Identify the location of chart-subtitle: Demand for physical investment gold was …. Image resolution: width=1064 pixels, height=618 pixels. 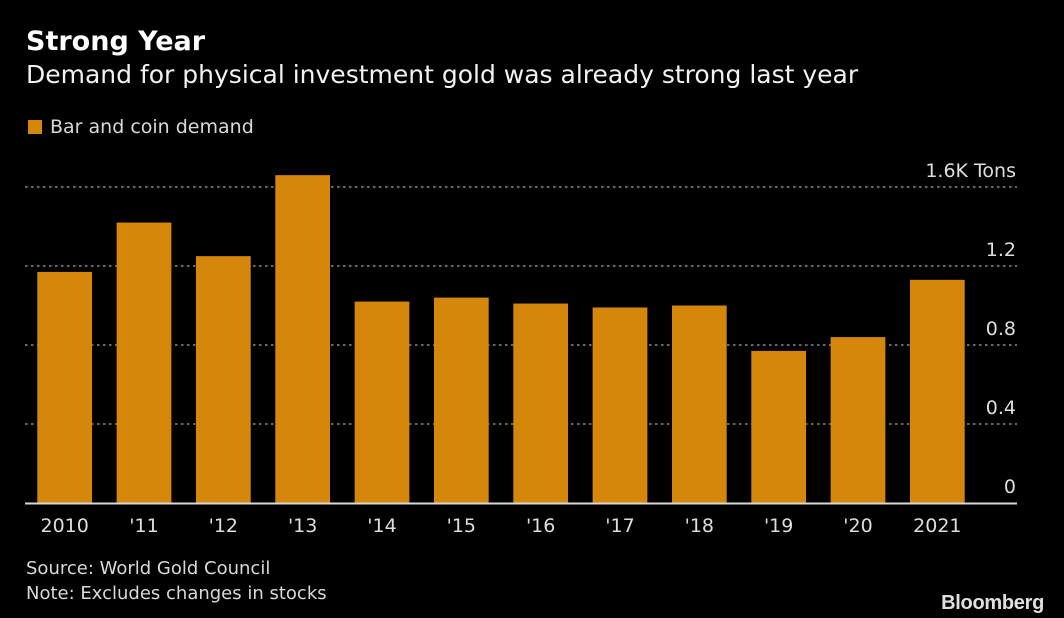
(442, 74).